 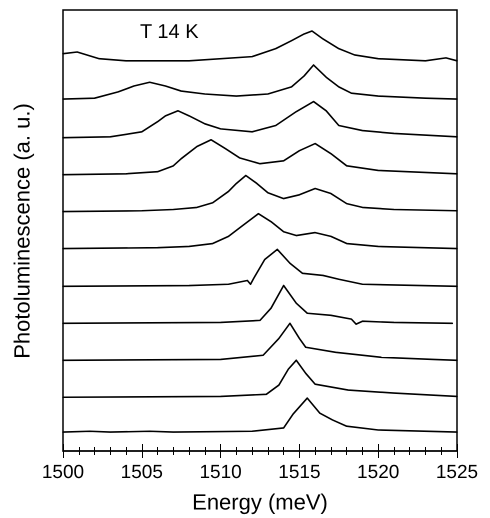 What do you see at coordinates (260, 502) in the screenshot?
I see `x-axis-title: Energy (meV)` at bounding box center [260, 502].